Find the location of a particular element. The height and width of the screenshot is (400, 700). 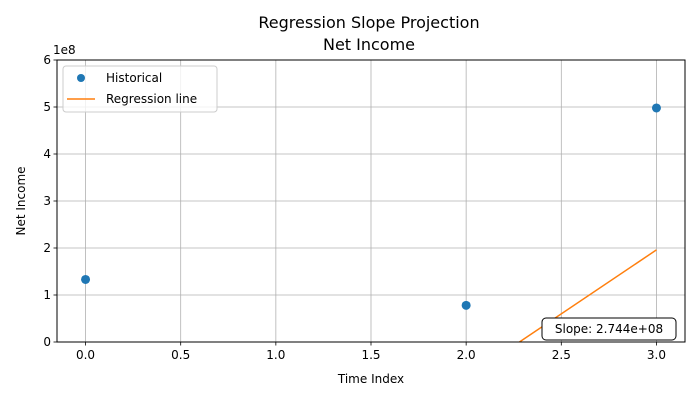

legend-label-regression-line: Regression line is located at coordinates (151, 99).